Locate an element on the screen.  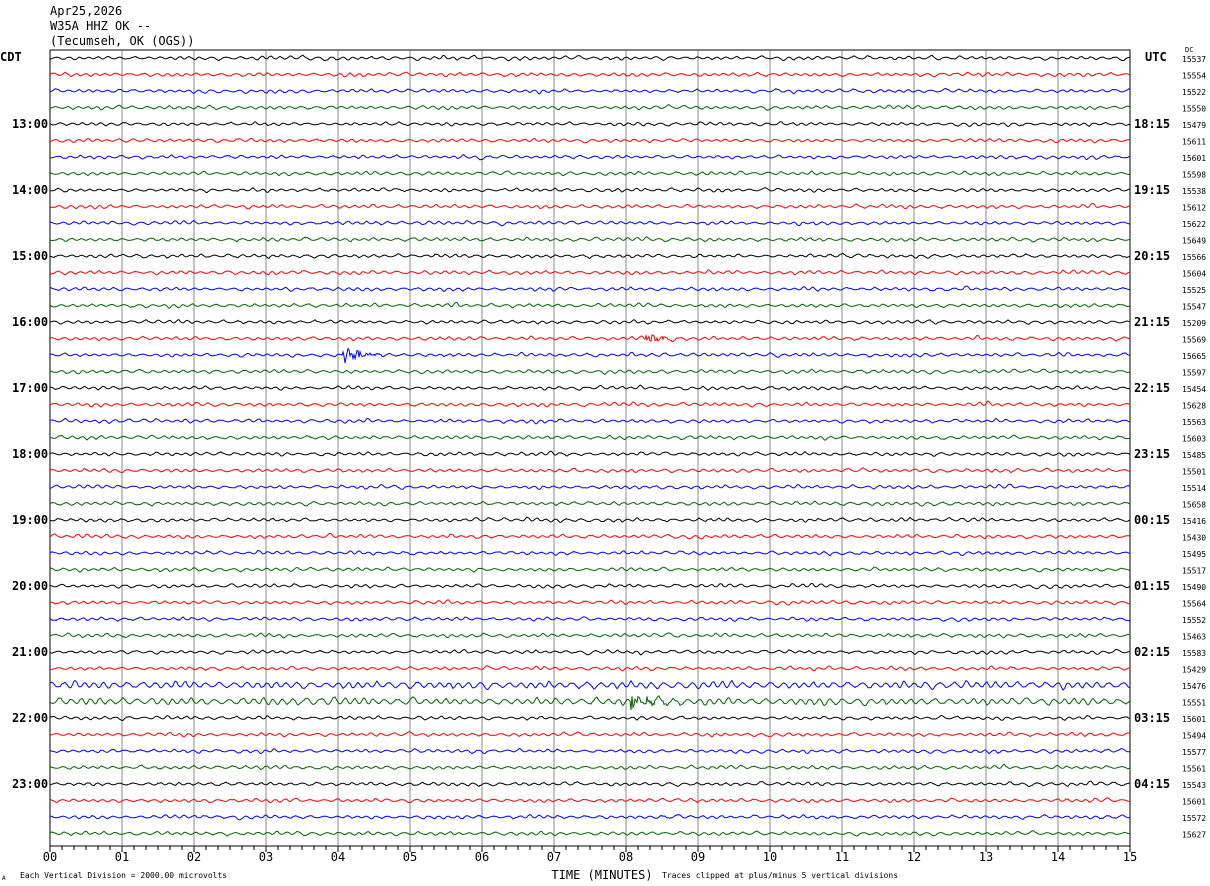
right-hour-label: 23:15 is located at coordinates (1152, 454).